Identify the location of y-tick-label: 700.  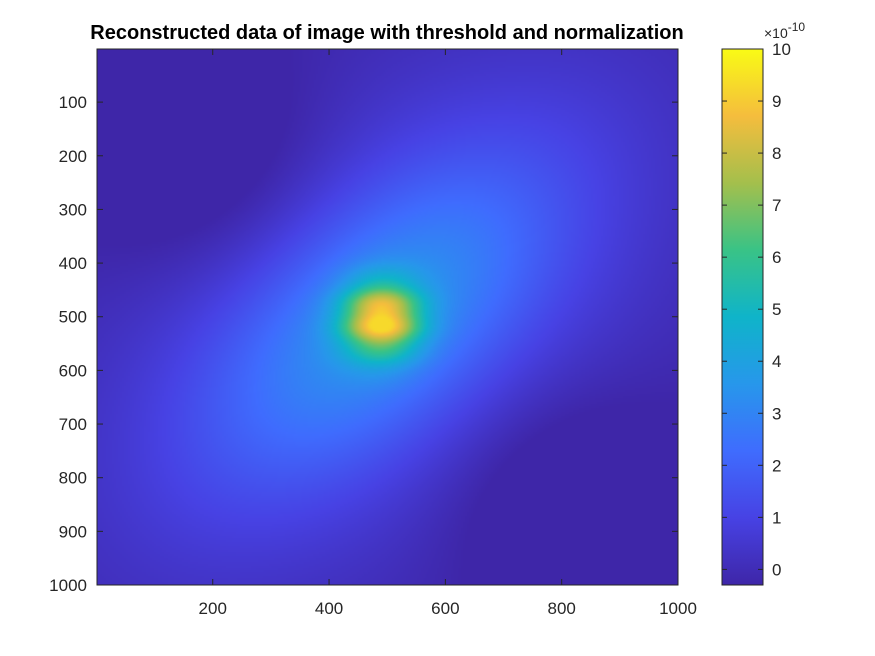
(73, 424).